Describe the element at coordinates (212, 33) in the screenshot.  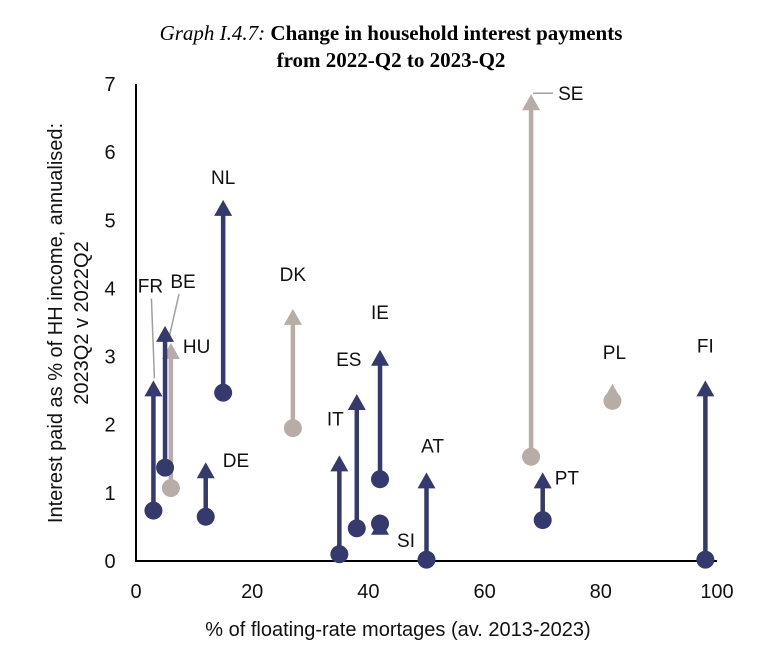
I see `title-prefix: Graph I.4.7:` at that location.